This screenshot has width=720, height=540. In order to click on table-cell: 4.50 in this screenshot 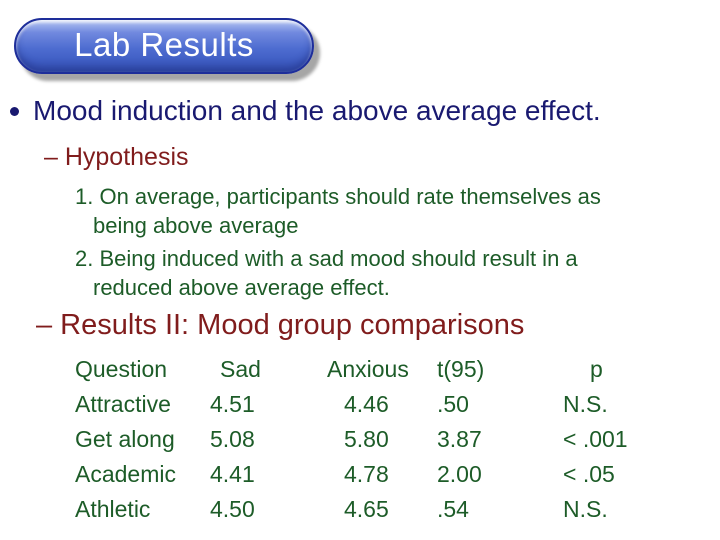, I will do `click(232, 509)`.